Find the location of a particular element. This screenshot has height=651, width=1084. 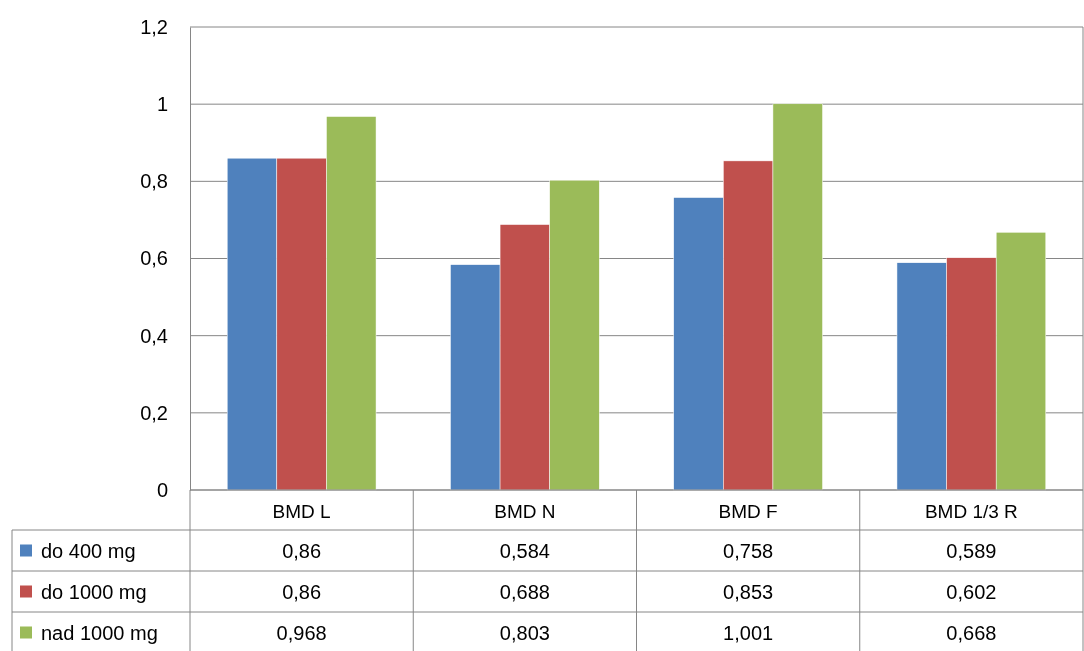

data-label: 0,584 is located at coordinates (524, 550).